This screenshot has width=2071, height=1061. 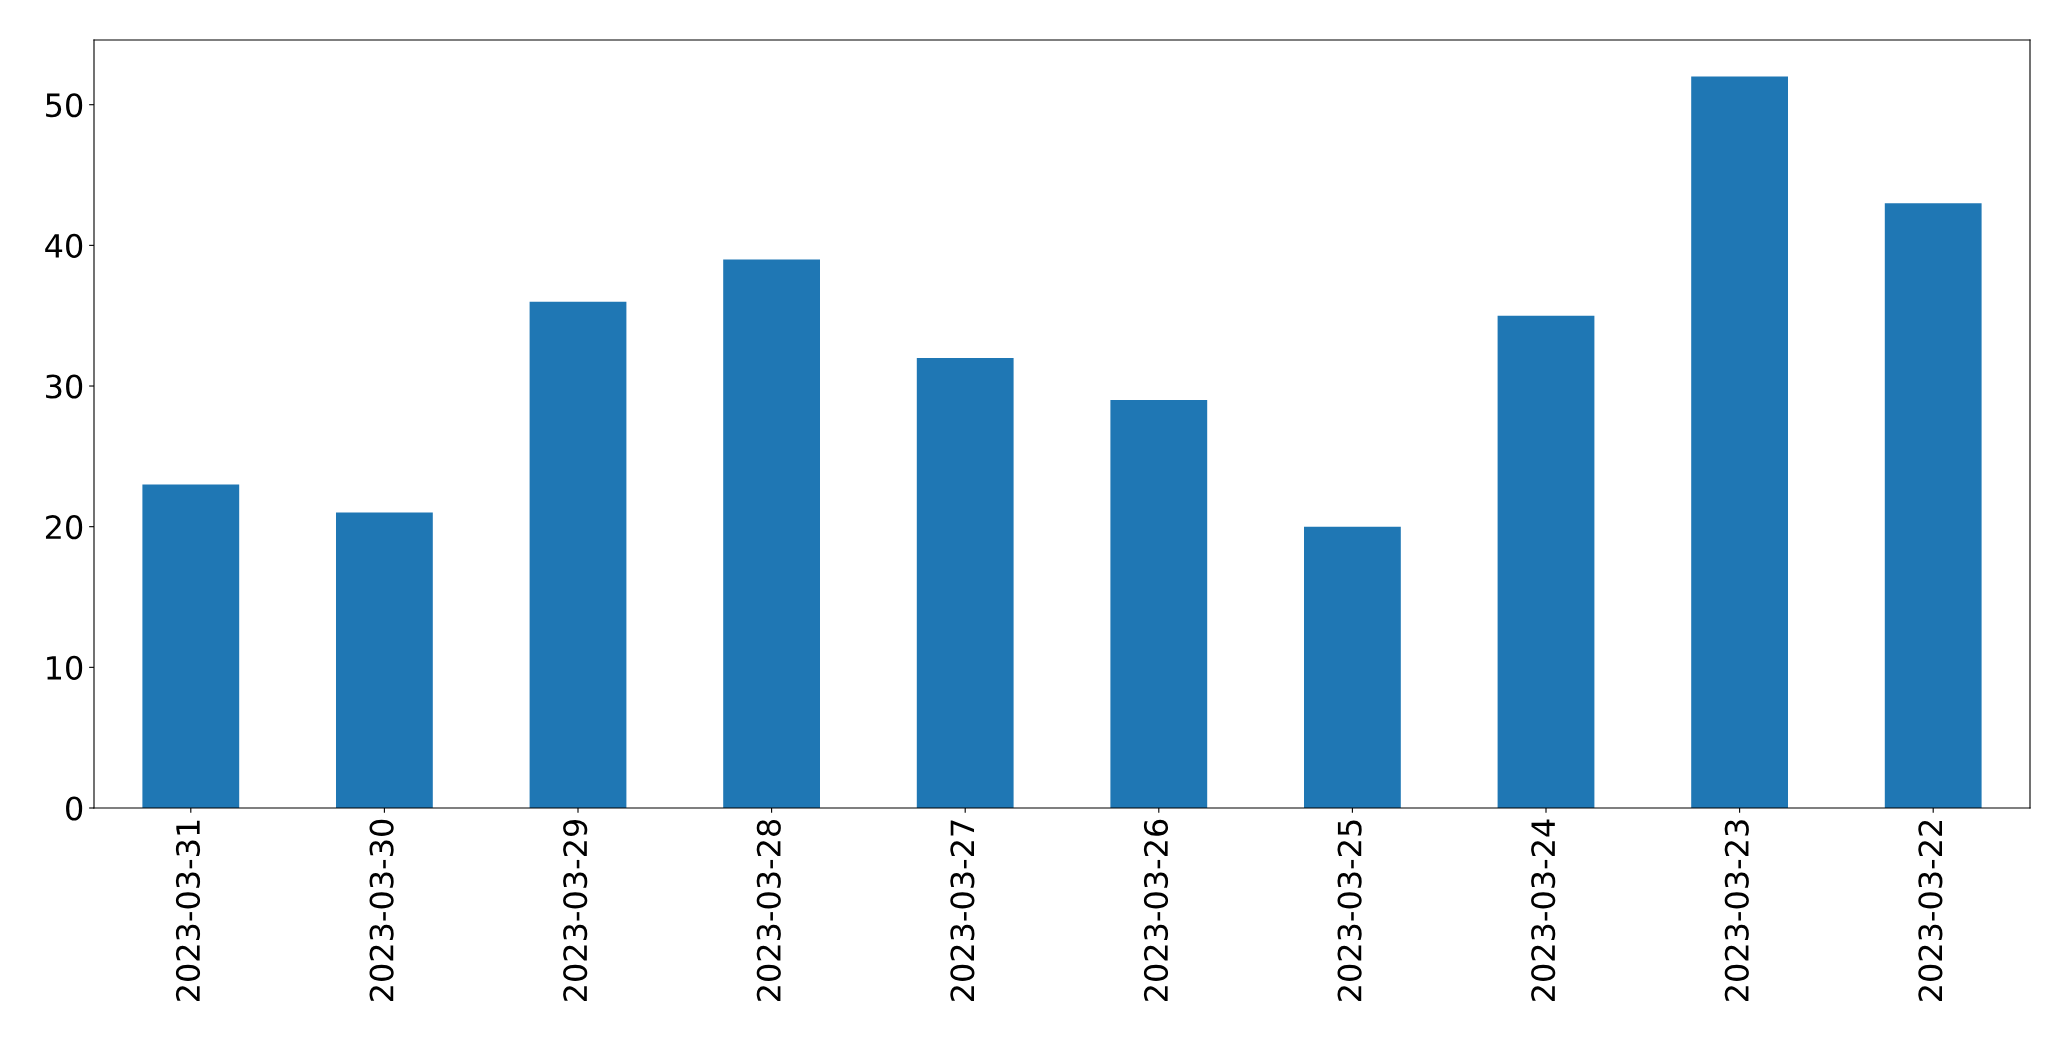 I want to click on y-tick-label: 10, so click(x=65, y=667).